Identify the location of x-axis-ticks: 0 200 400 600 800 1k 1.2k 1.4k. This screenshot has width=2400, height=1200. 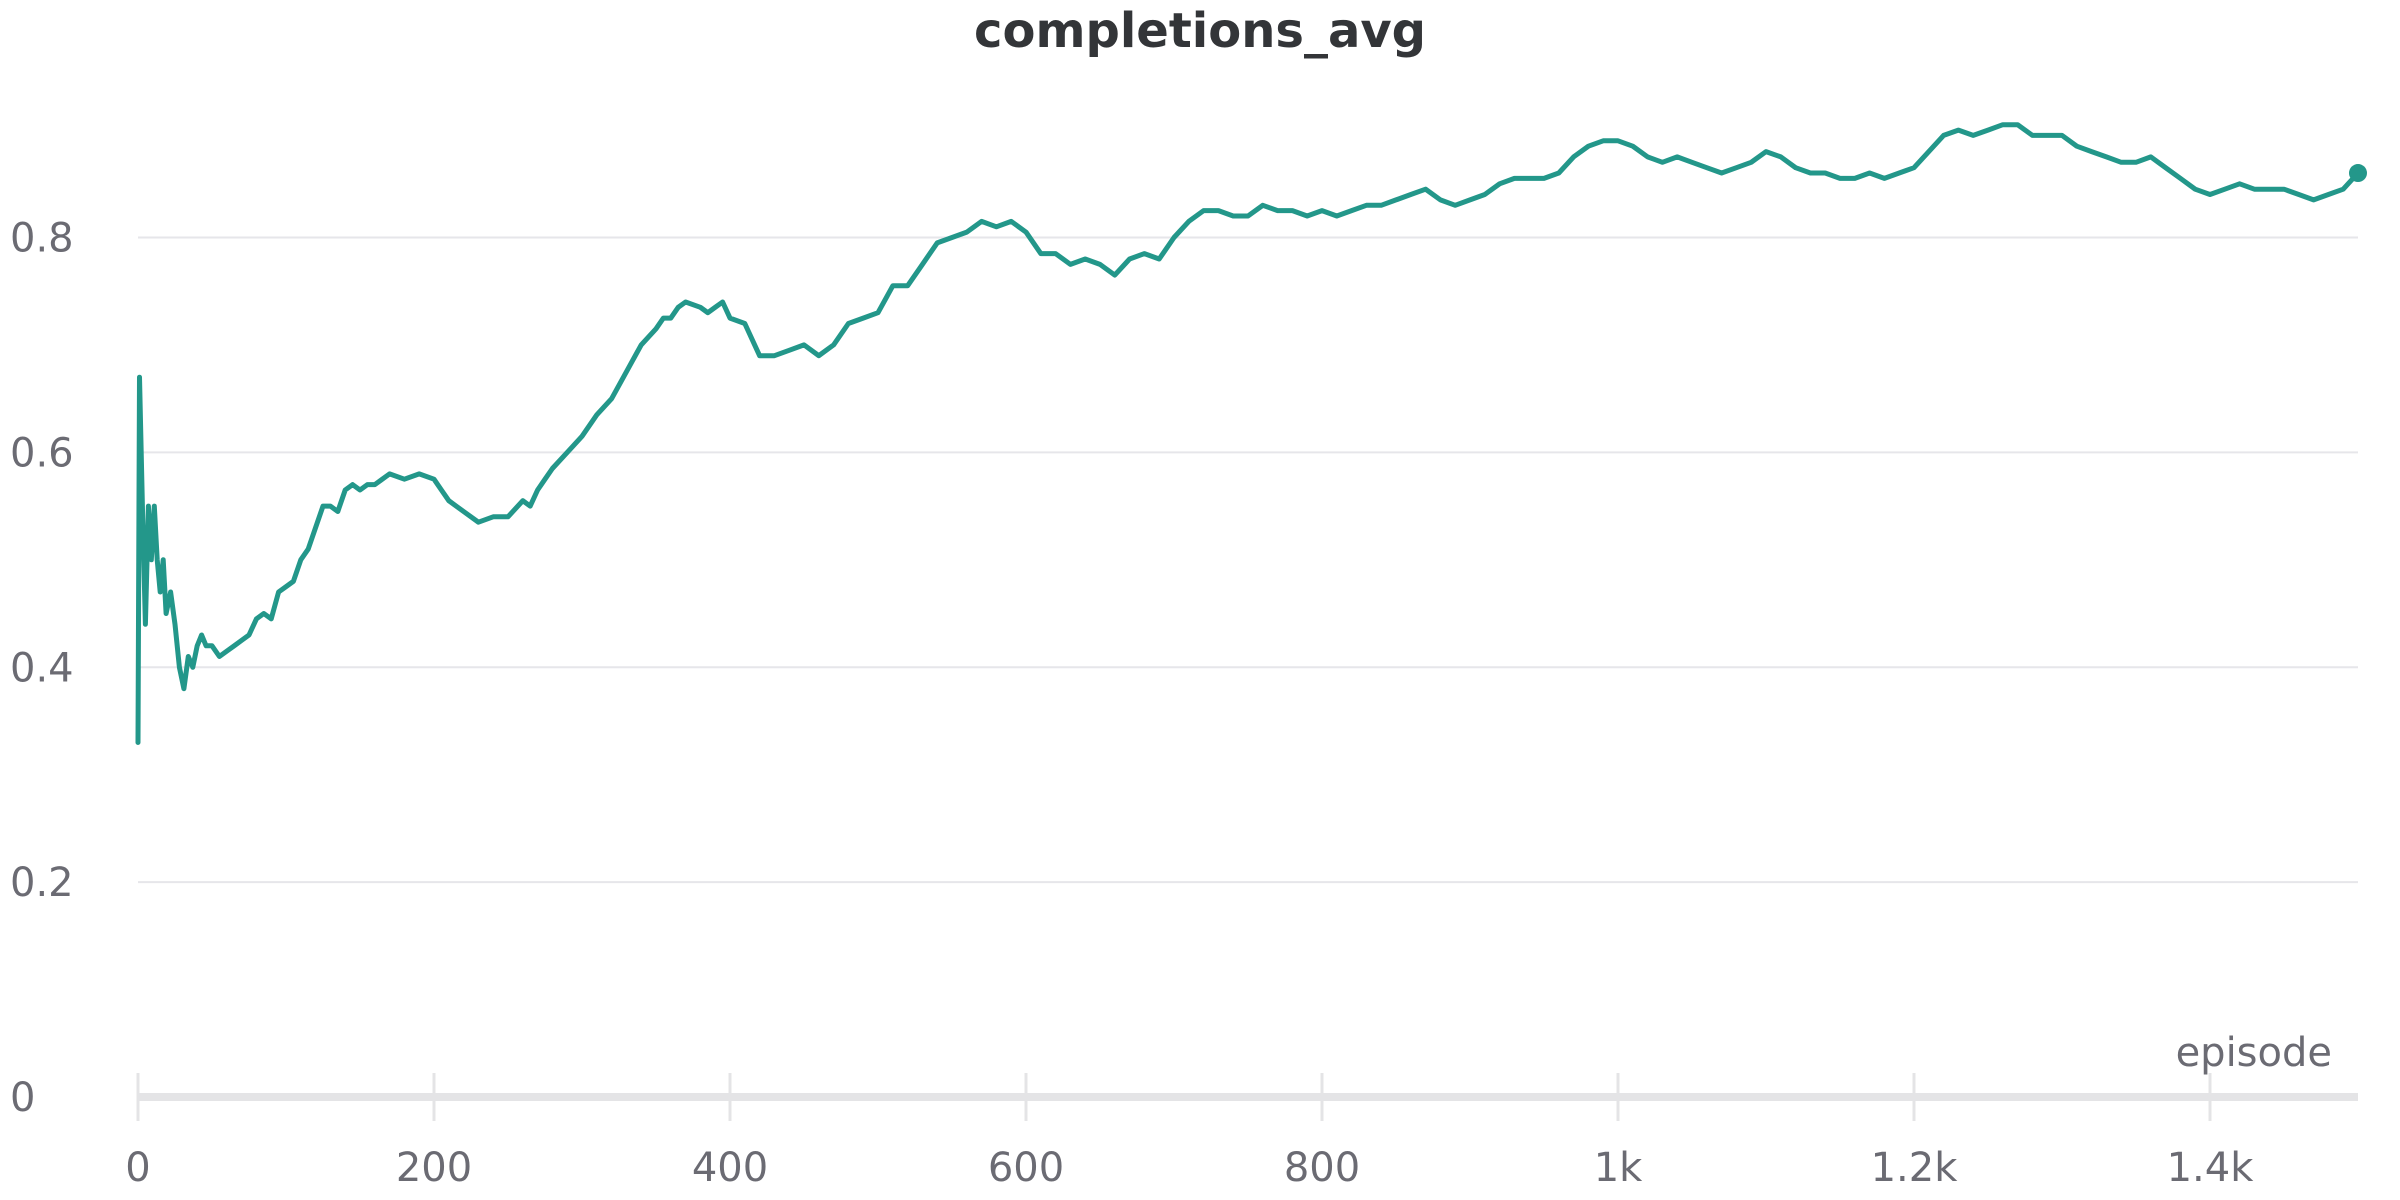
(1189, 1132).